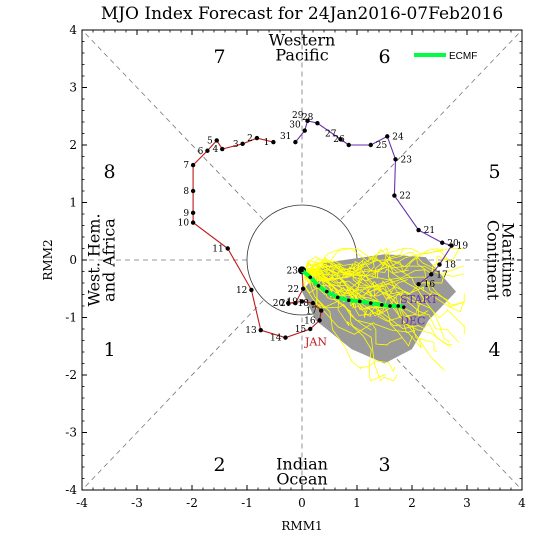 The image size is (547, 547). I want to click on x-tick-label: 0, so click(302, 503).